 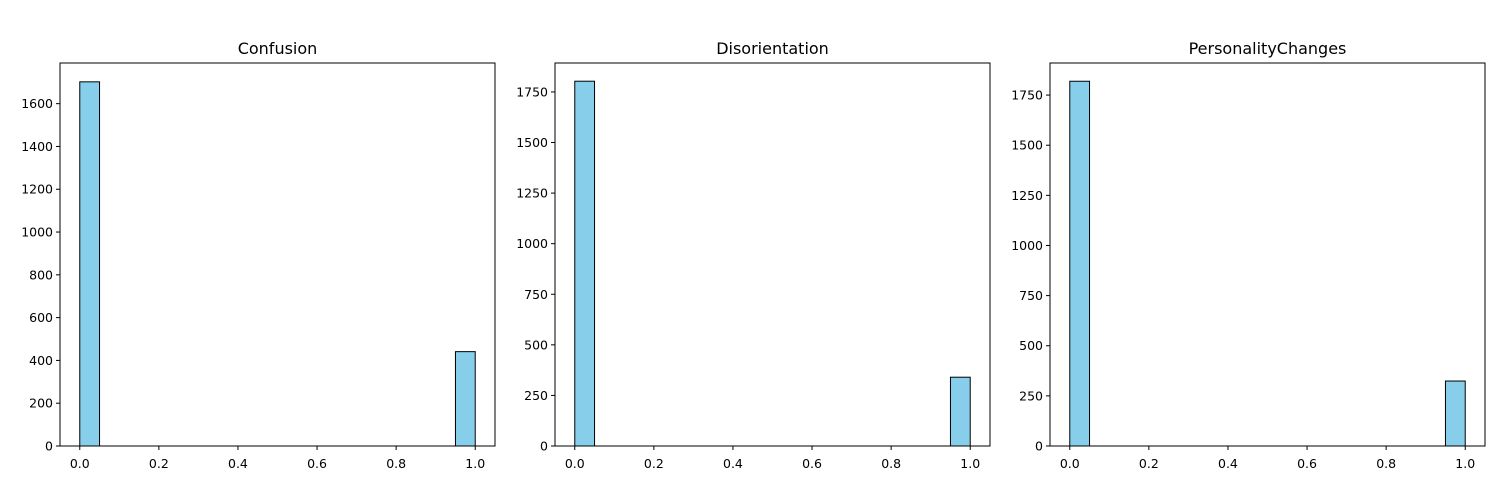 What do you see at coordinates (278, 48) in the screenshot?
I see `chart-title: Confusion` at bounding box center [278, 48].